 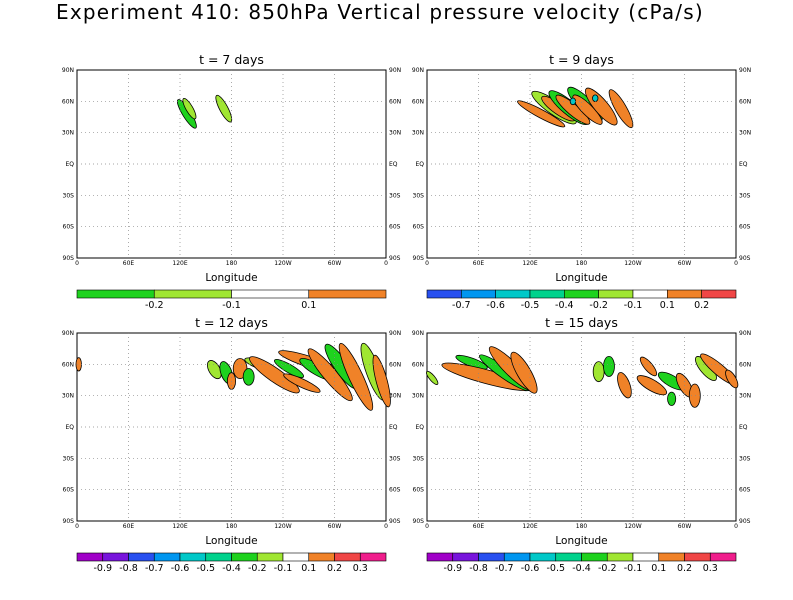 What do you see at coordinates (231, 322) in the screenshot?
I see `panel-title: t = 12 days` at bounding box center [231, 322].